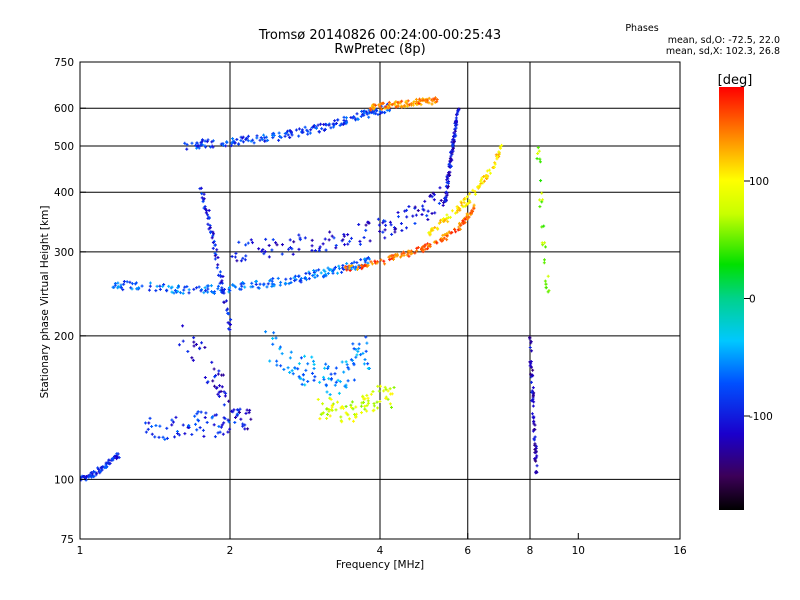 The width and height of the screenshot is (800, 600). I want to click on x-tick-label: 6, so click(467, 551).